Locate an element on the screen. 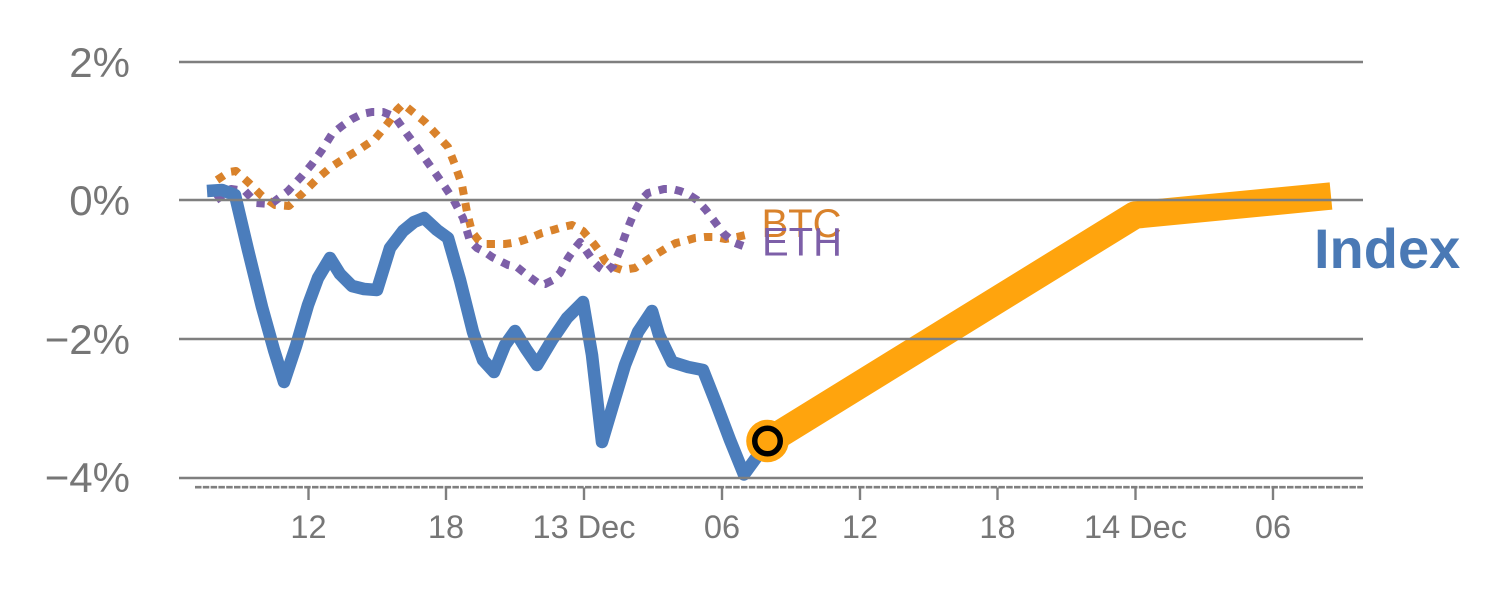  svg-text: ETH is located at coordinates (802, 243).